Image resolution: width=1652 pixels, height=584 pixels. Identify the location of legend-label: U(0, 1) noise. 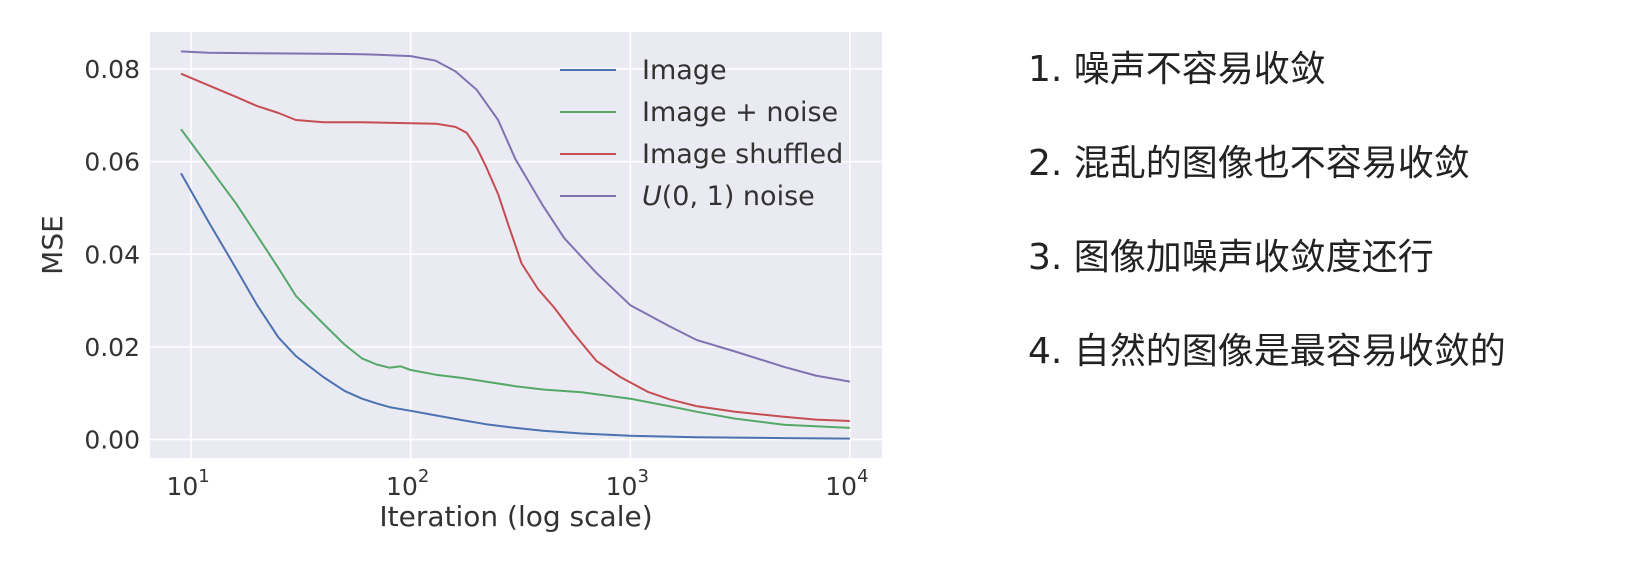
(728, 196).